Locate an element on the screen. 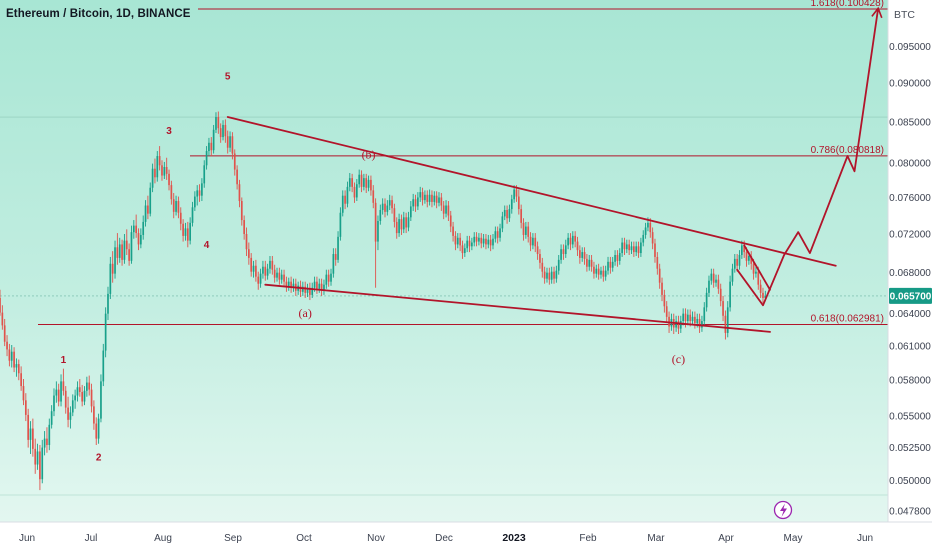 This screenshot has height=550, width=932. event-badge is located at coordinates (783, 510).